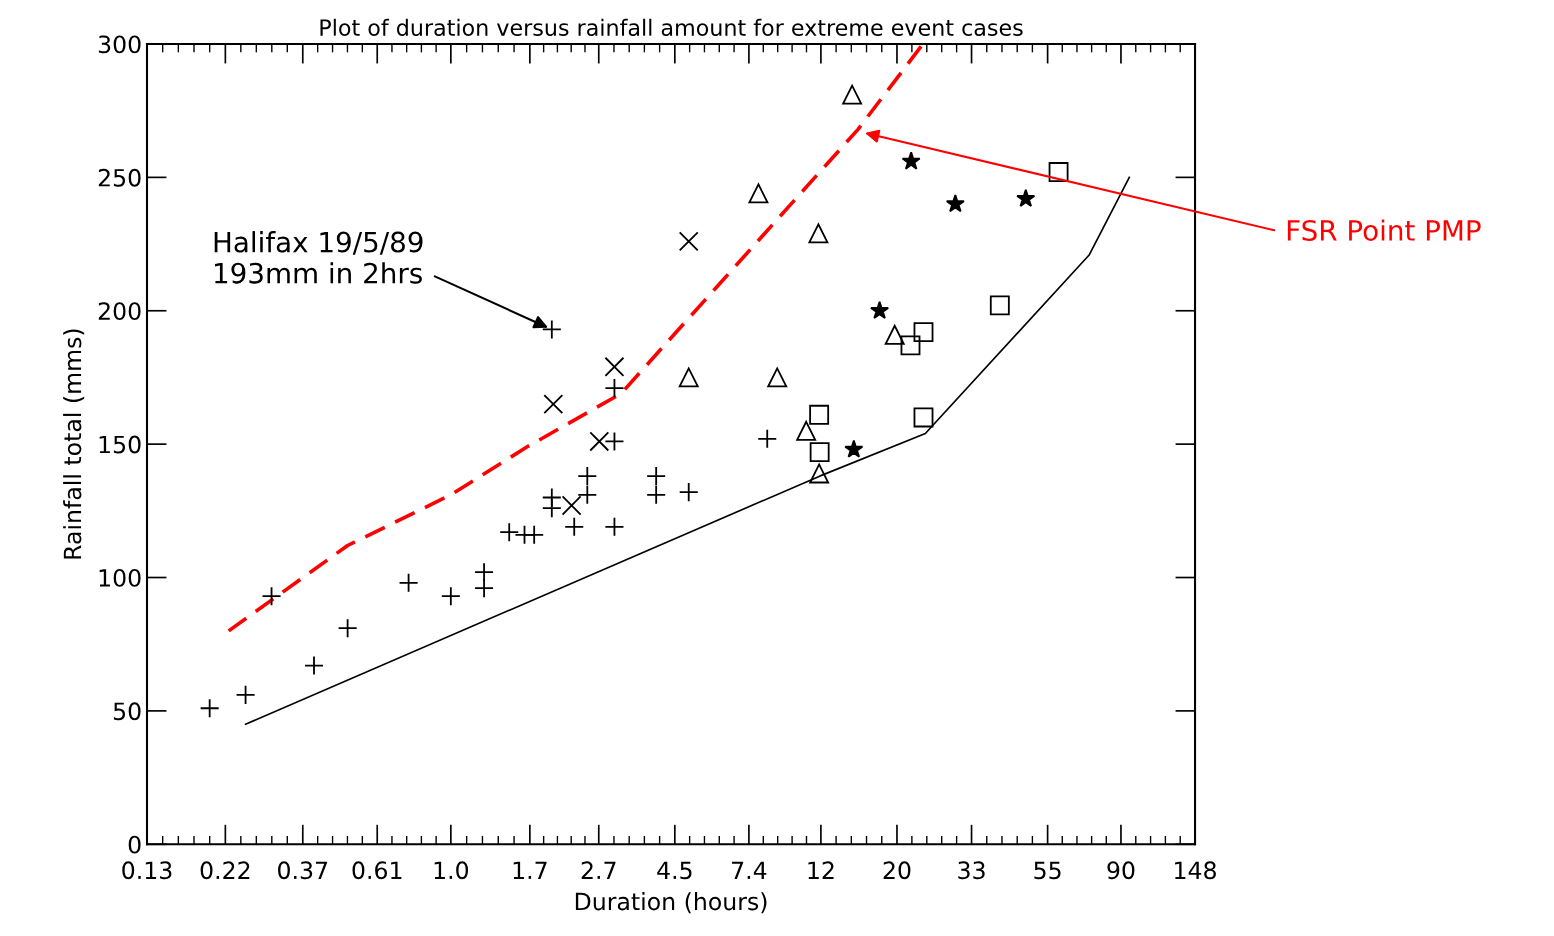 The width and height of the screenshot is (1554, 936). I want to click on x-tick-label: 0.61, so click(377, 870).